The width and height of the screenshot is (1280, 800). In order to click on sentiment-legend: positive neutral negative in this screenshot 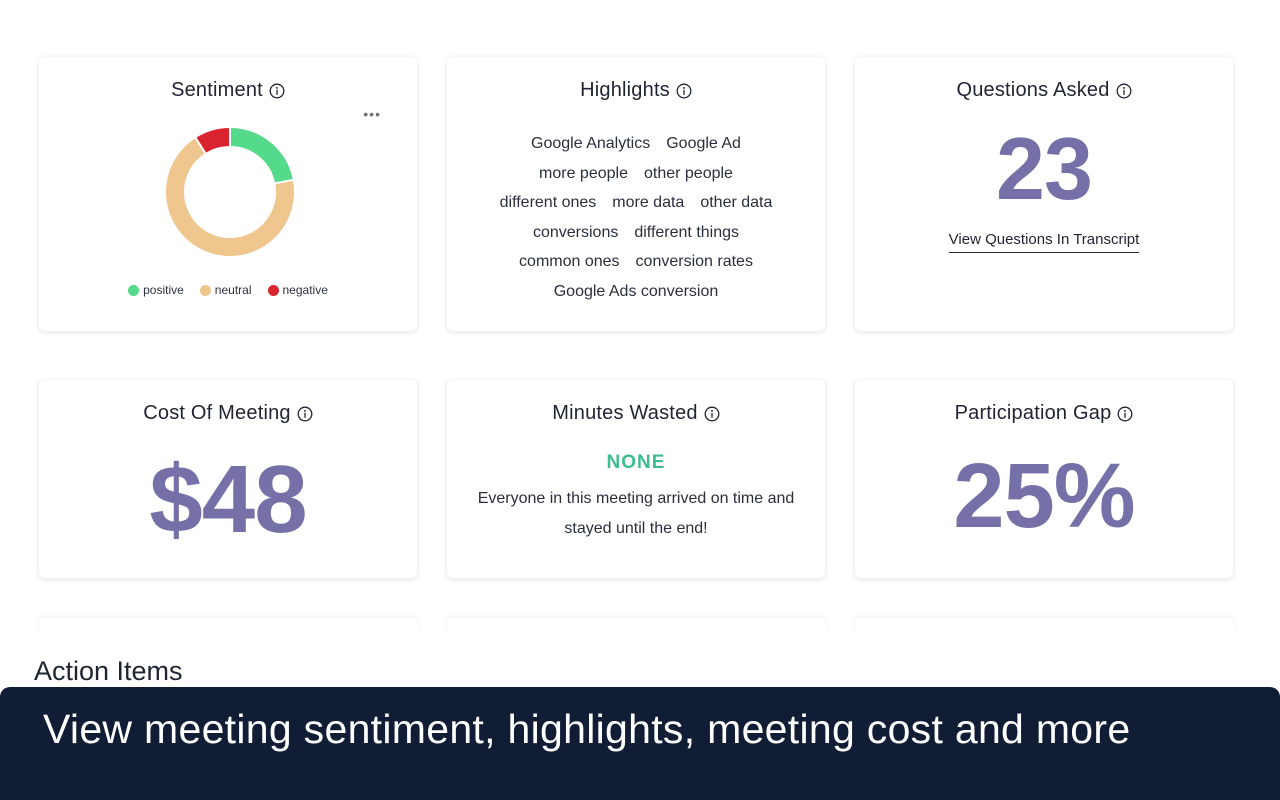, I will do `click(228, 290)`.